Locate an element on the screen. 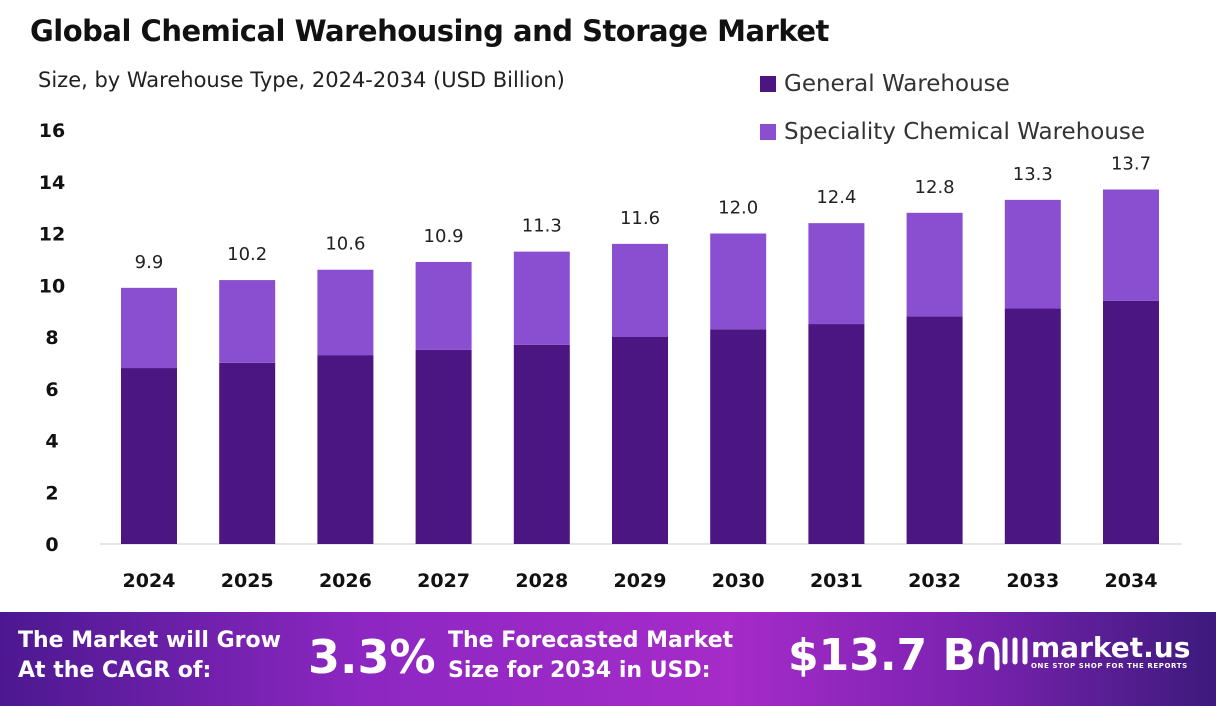  data-label: 10.2 is located at coordinates (247, 254).